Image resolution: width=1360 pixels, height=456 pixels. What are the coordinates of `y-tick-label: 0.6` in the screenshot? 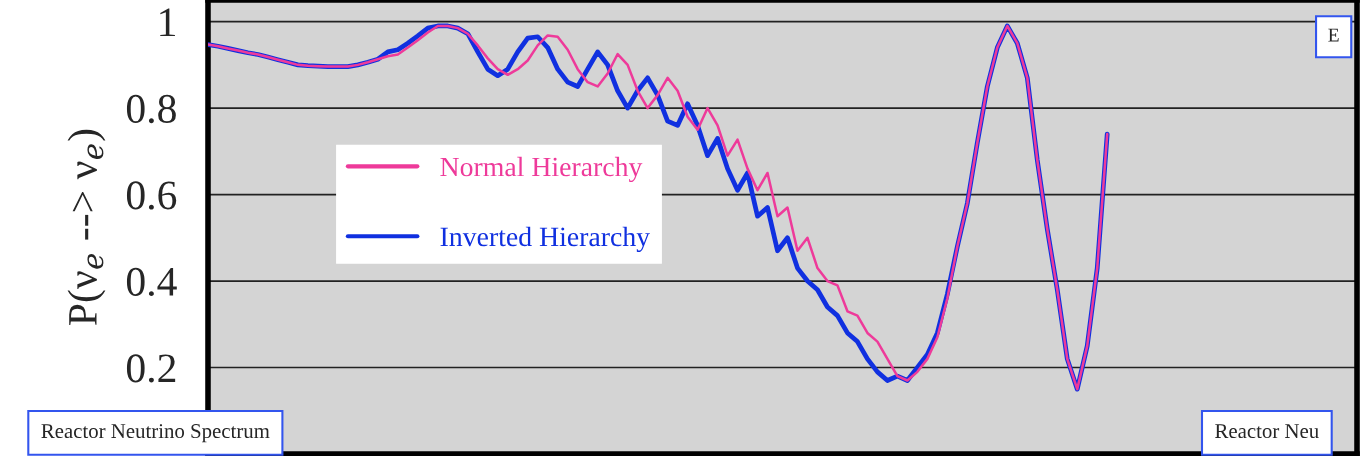 It's located at (151, 195).